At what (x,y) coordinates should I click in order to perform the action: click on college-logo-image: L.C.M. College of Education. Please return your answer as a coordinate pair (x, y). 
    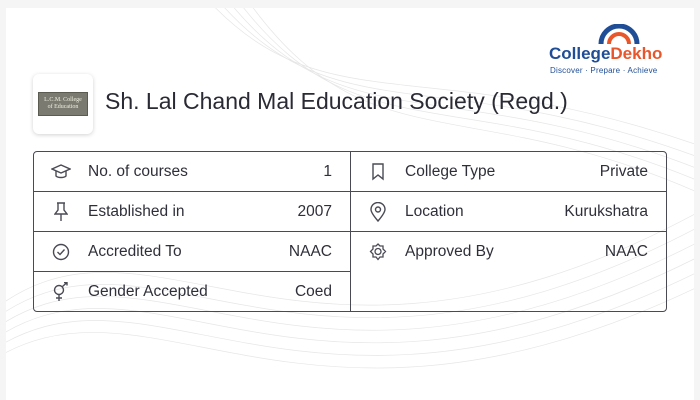
    Looking at the image, I should click on (63, 104).